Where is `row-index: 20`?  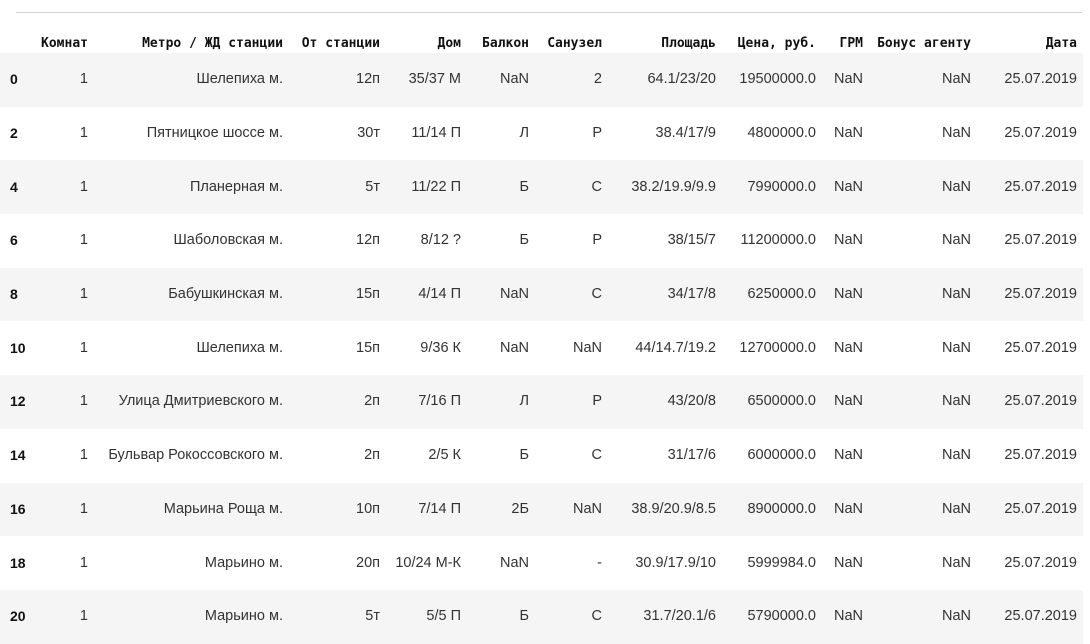
row-index: 20 is located at coordinates (18, 616).